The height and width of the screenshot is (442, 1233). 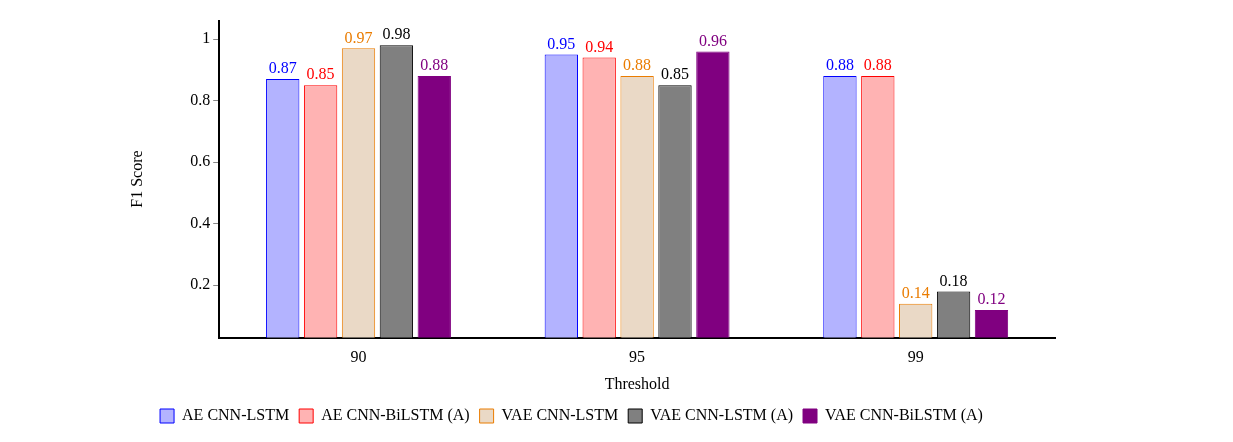 I want to click on y-tick-label: 0.6, so click(x=200, y=161).